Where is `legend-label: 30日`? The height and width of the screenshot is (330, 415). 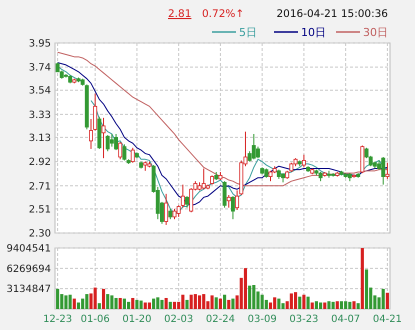 legend-label: 30日 is located at coordinates (375, 32).